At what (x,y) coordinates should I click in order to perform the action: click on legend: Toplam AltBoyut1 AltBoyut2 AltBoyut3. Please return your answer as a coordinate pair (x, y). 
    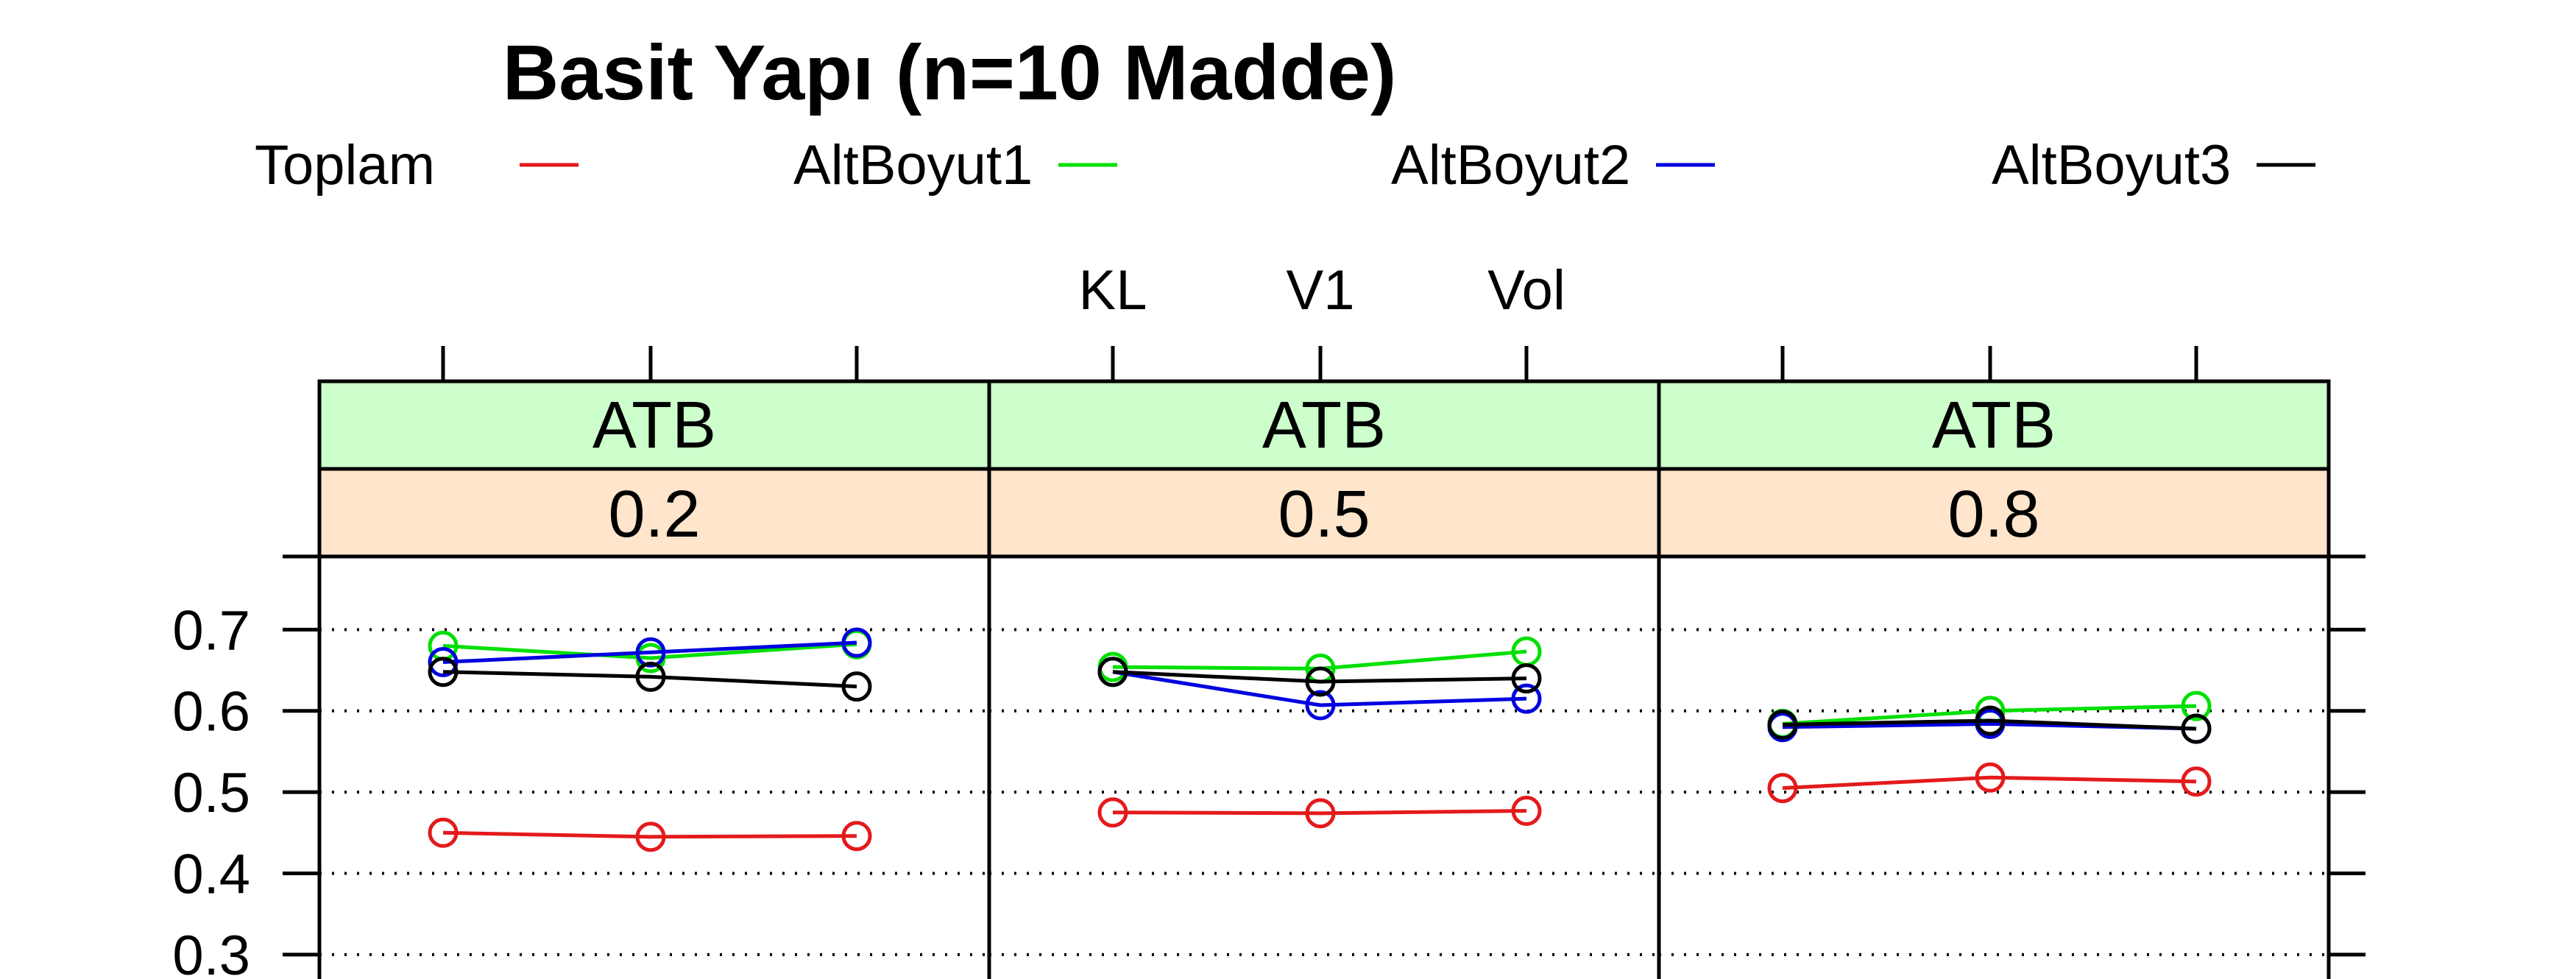
    Looking at the image, I should click on (1285, 166).